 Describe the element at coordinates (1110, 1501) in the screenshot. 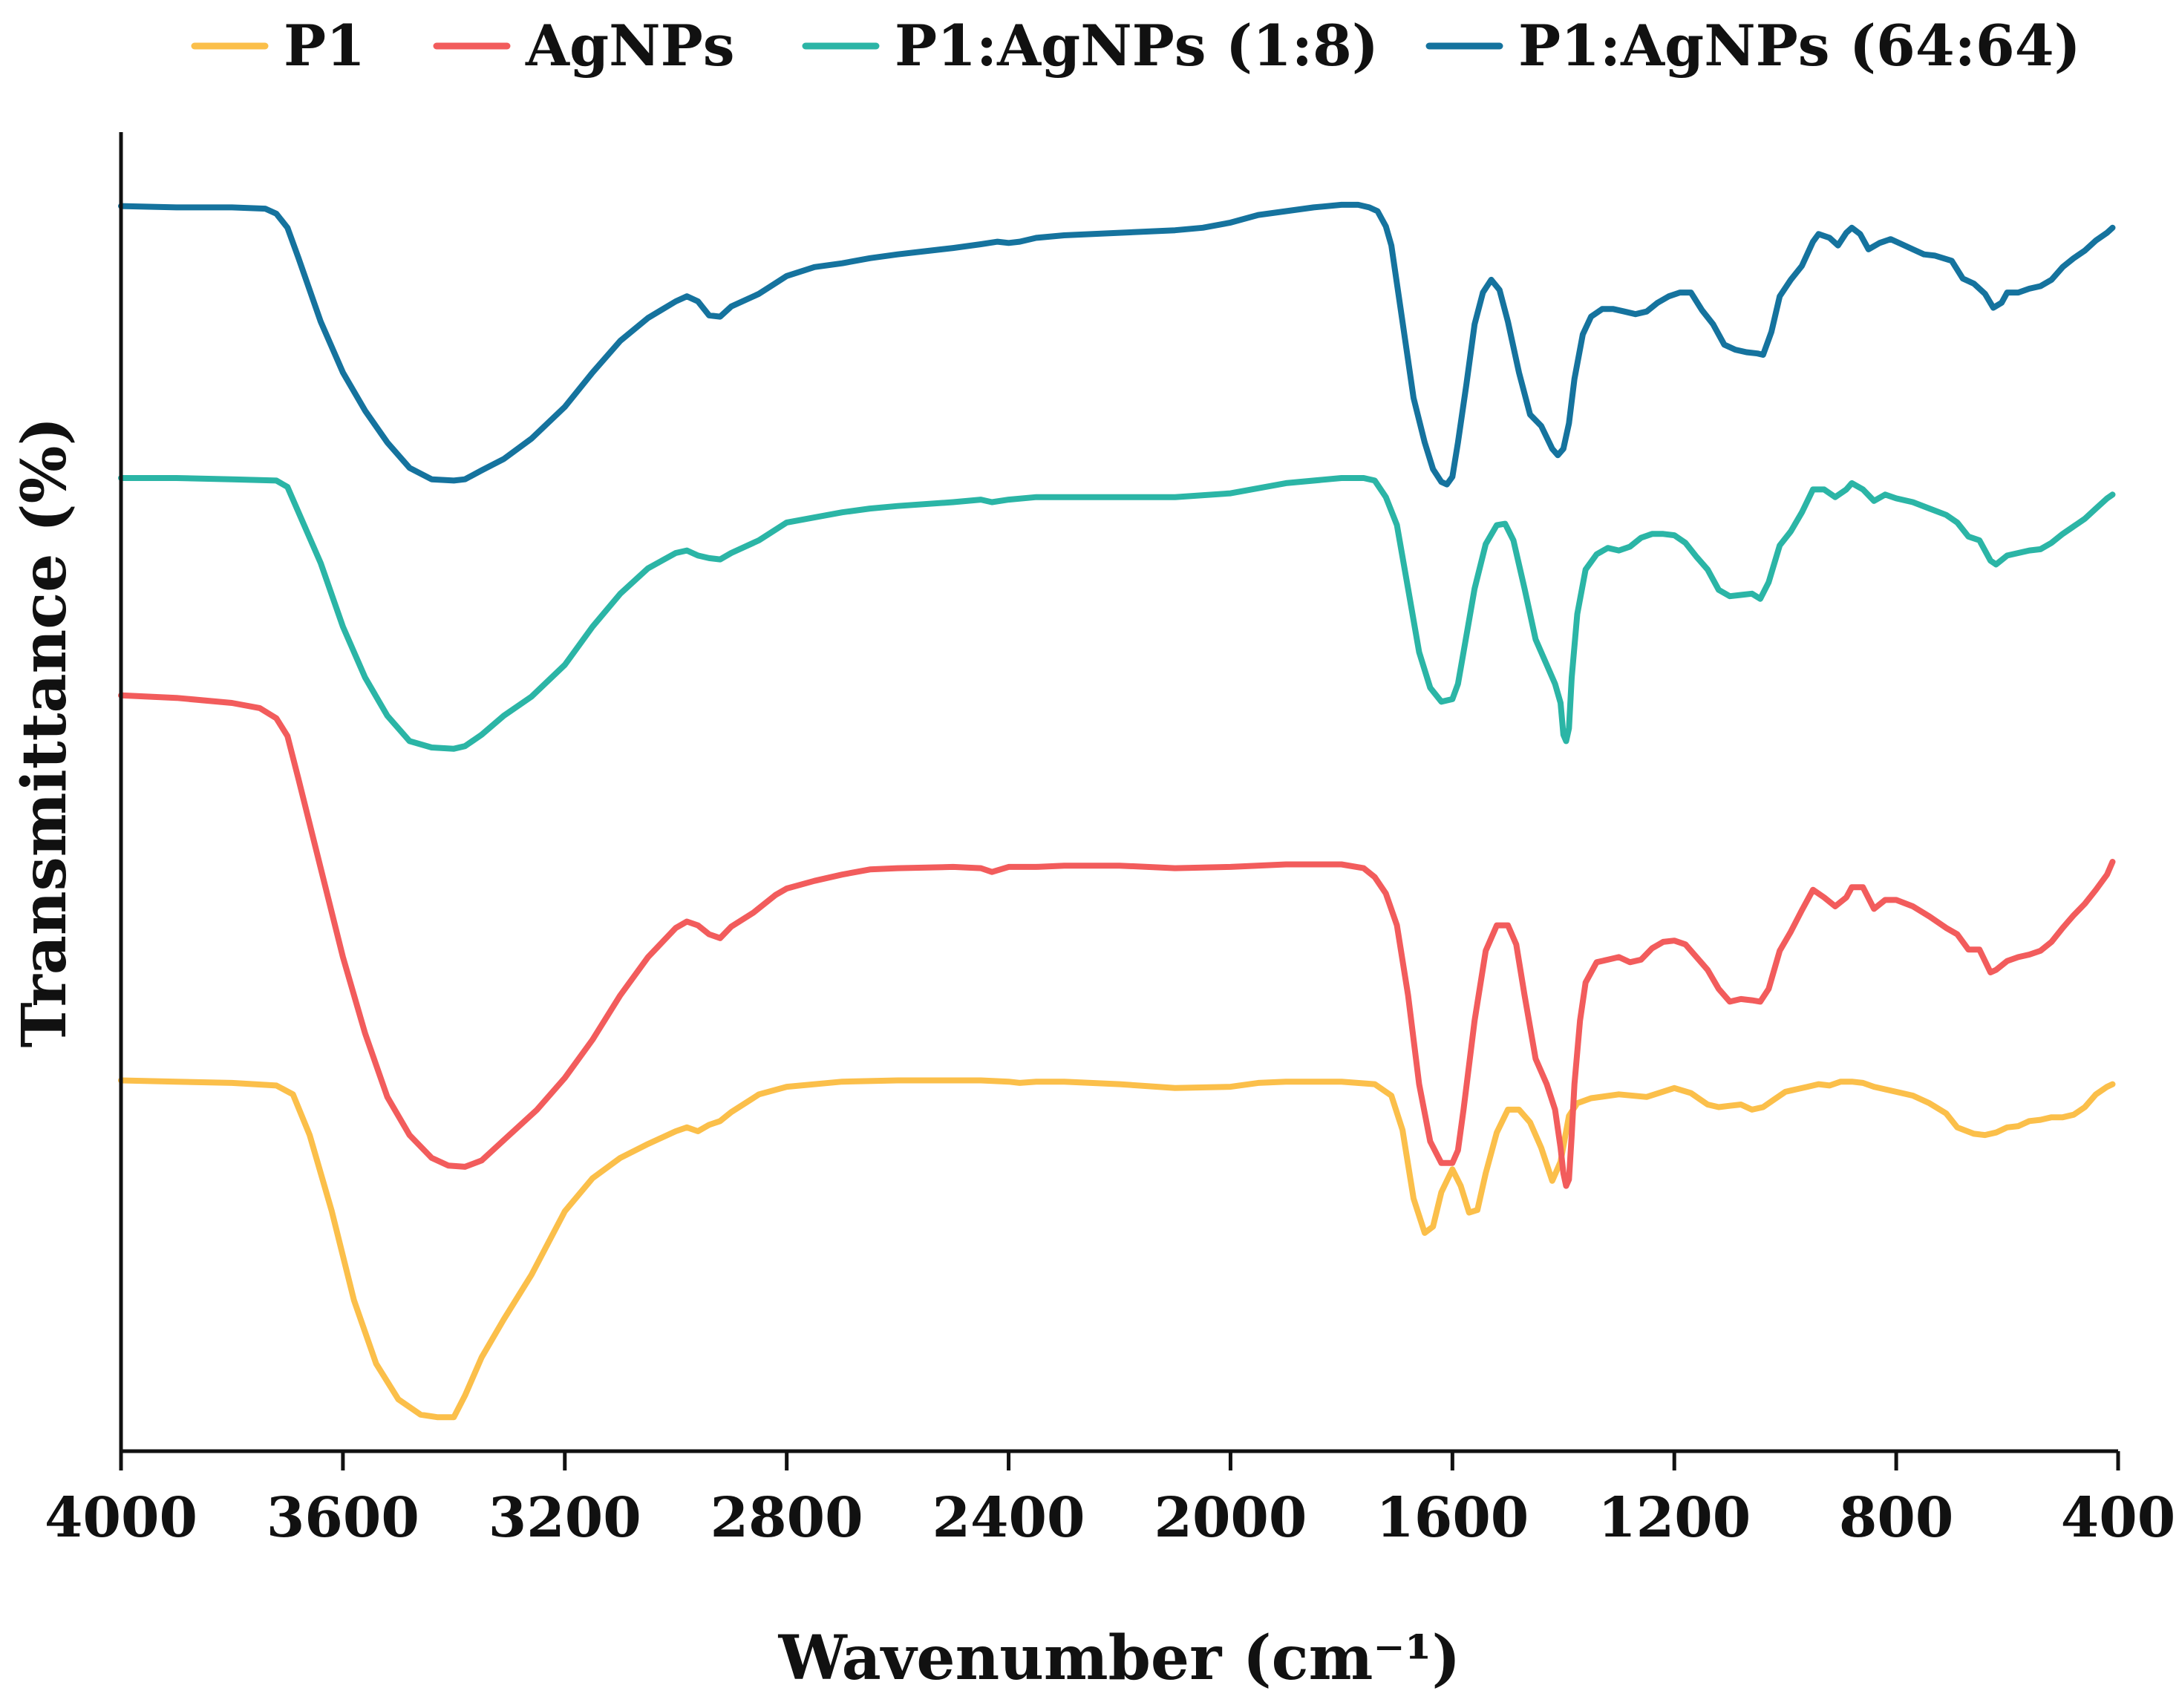

I see `x-ticks: 4000 3600 3200 2800 2400 2000 1600 1200 800 400` at that location.